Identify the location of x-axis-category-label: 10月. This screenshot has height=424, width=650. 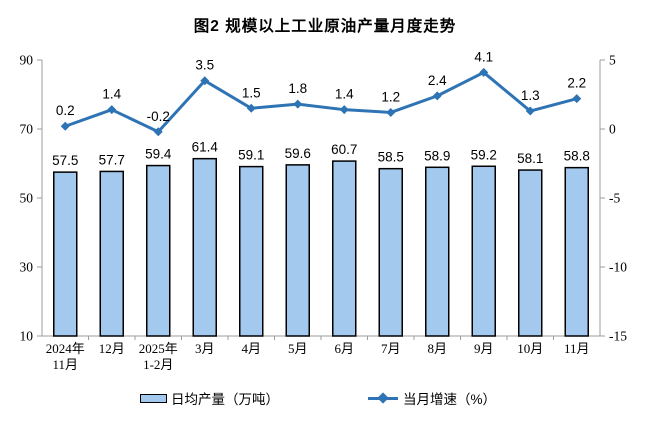
(530, 348).